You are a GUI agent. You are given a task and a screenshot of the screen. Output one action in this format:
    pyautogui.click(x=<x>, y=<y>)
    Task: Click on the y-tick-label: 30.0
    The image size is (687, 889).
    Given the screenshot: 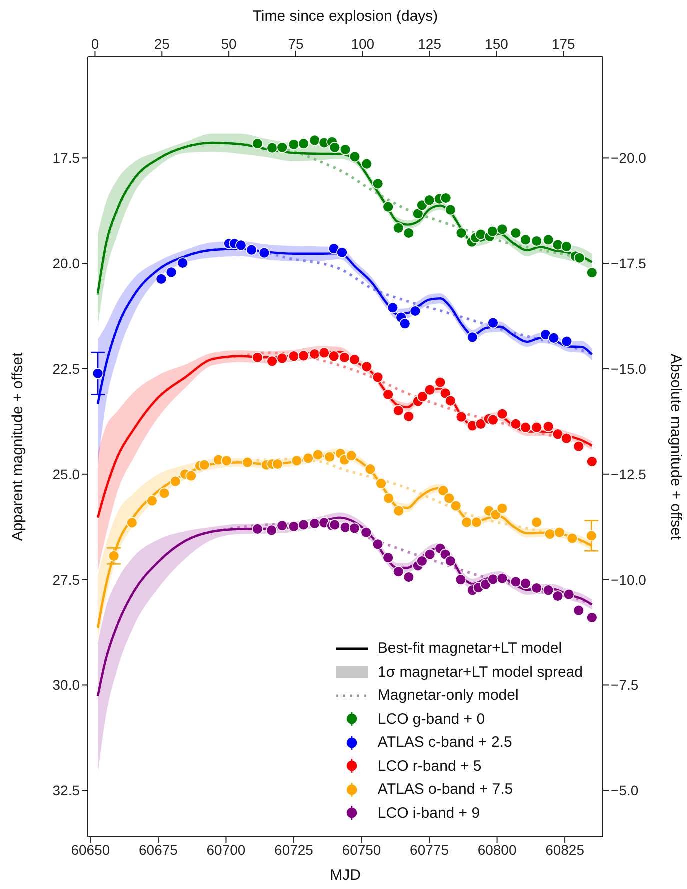 What is the action you would take?
    pyautogui.click(x=66, y=685)
    